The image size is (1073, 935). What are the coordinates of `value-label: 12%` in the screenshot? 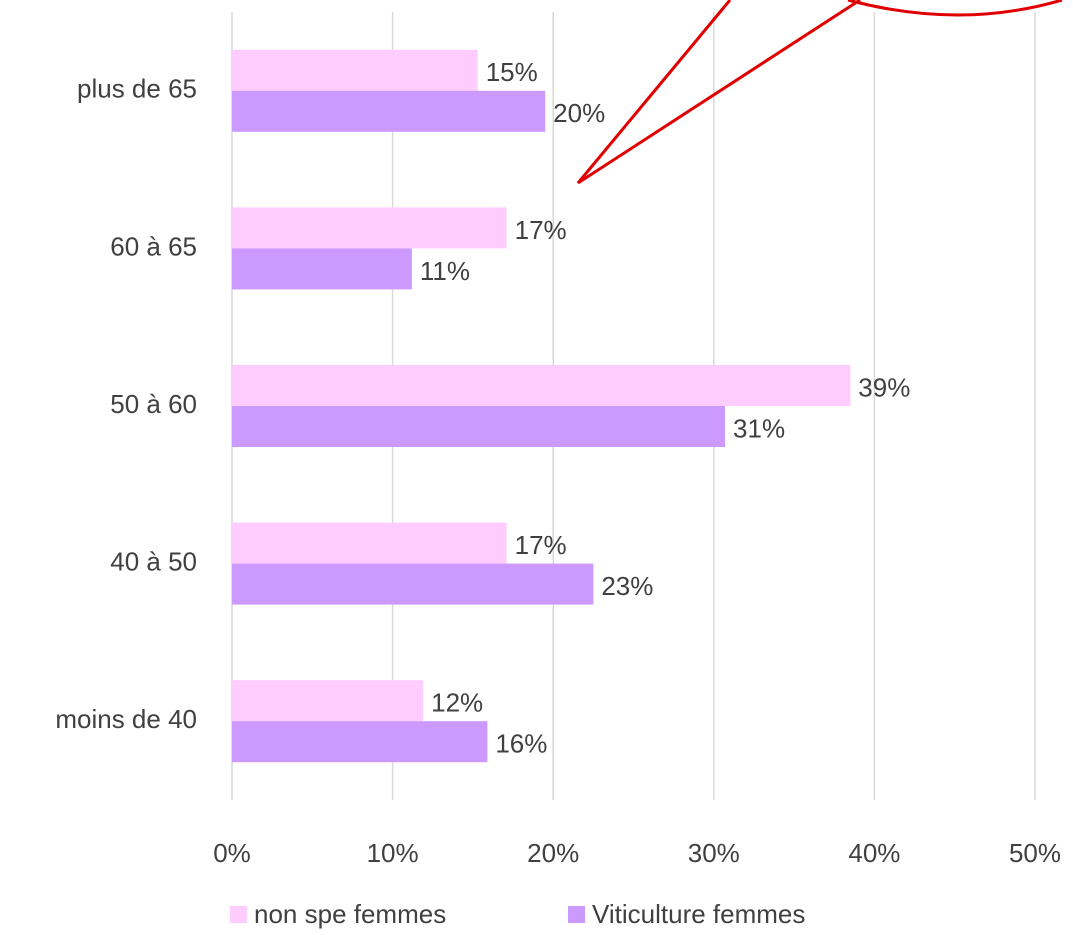 It's located at (457, 703).